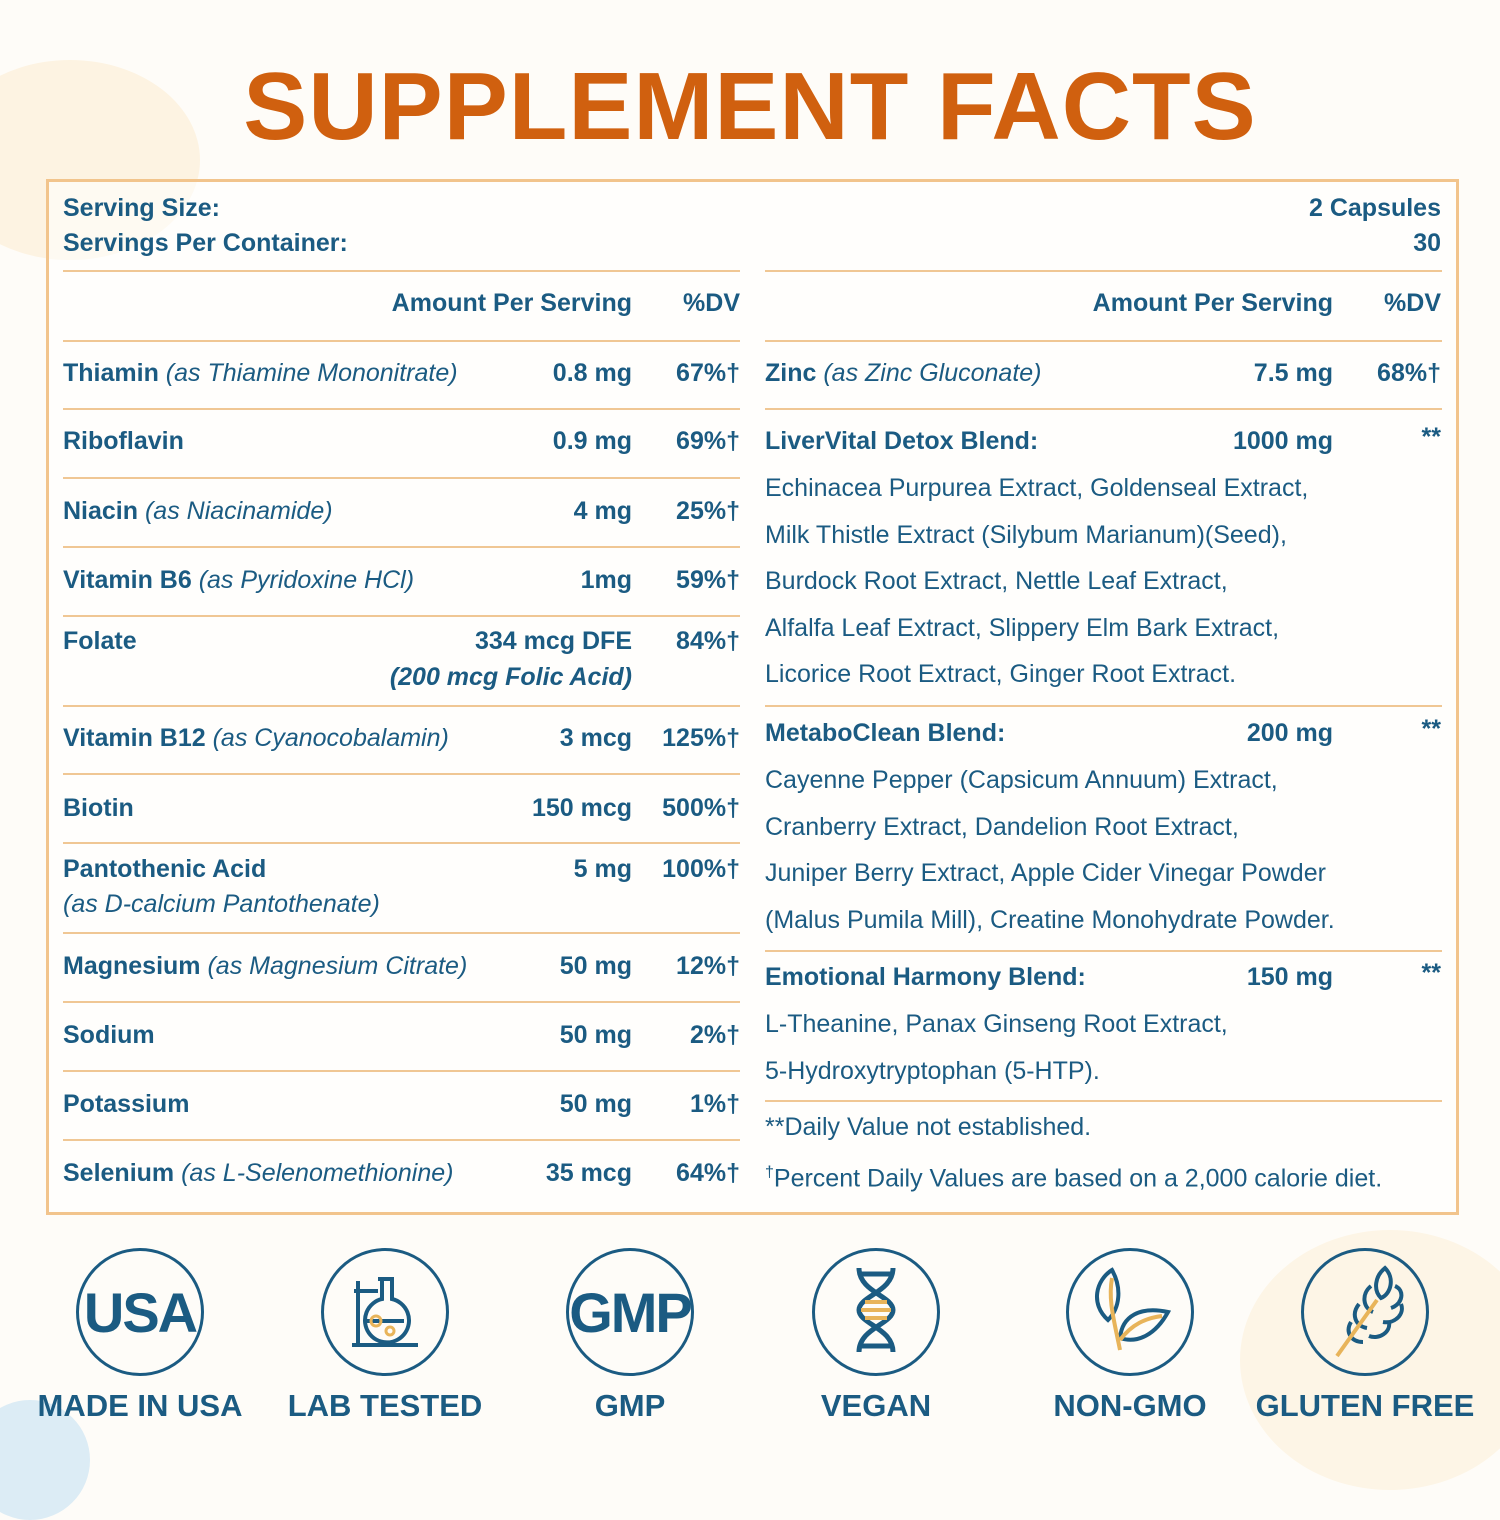 The width and height of the screenshot is (1500, 1520). What do you see at coordinates (510, 677) in the screenshot?
I see `nutrient-amount-detail: (200 mcg Folic Acid)` at bounding box center [510, 677].